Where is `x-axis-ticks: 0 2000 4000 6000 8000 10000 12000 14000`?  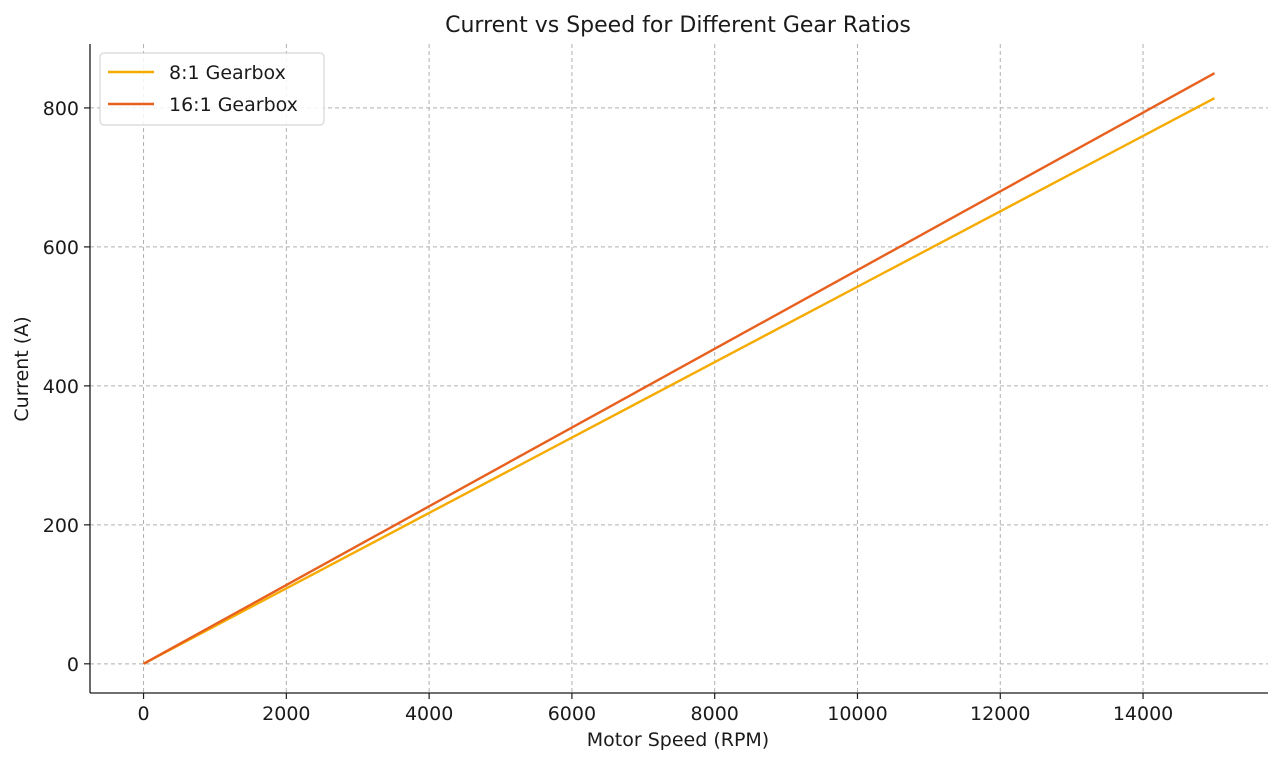
x-axis-ticks: 0 2000 4000 6000 8000 10000 12000 14000 is located at coordinates (655, 709).